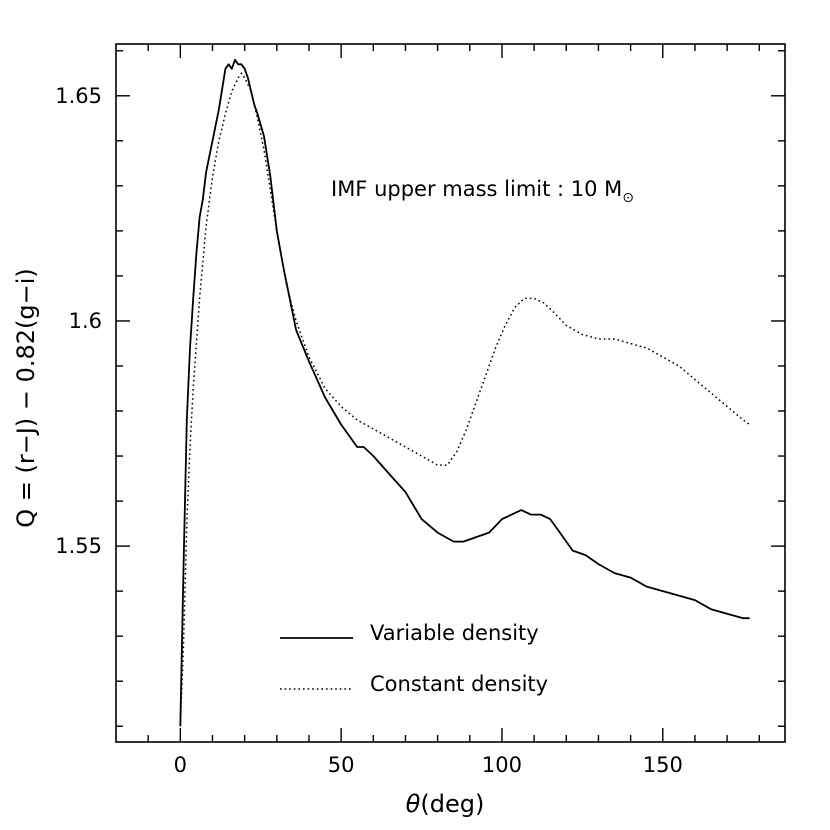 The height and width of the screenshot is (830, 830). Describe the element at coordinates (459, 684) in the screenshot. I see `legend-label-constant-density: Constant density` at that location.